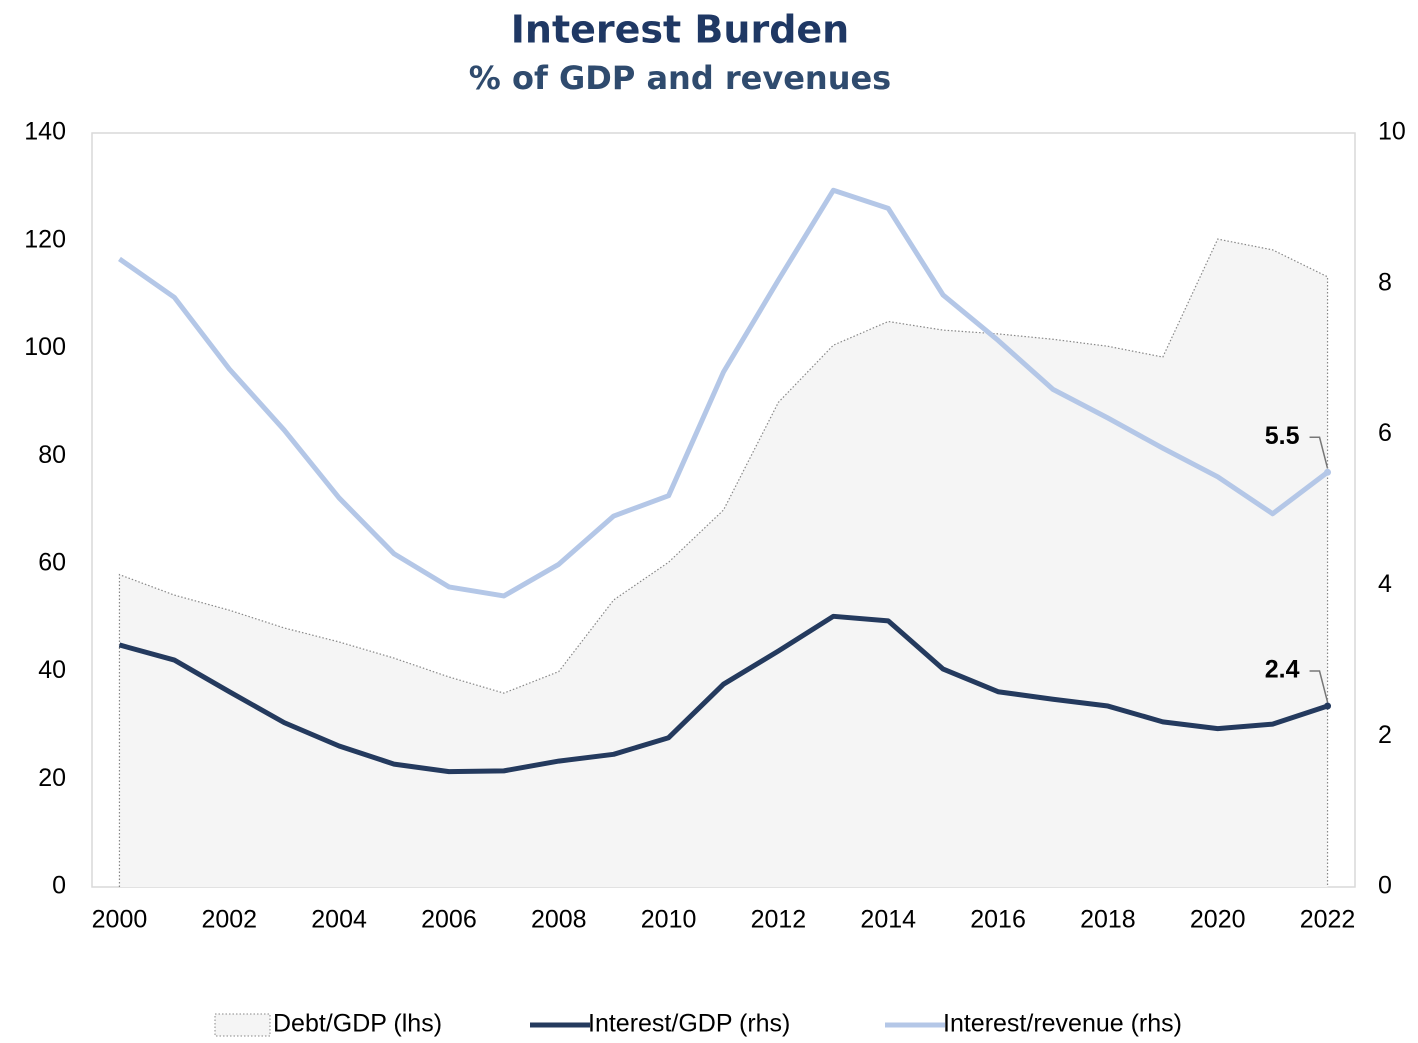 The height and width of the screenshot is (1043, 1418). What do you see at coordinates (229, 920) in the screenshot?
I see `x-tick-label: 2002` at bounding box center [229, 920].